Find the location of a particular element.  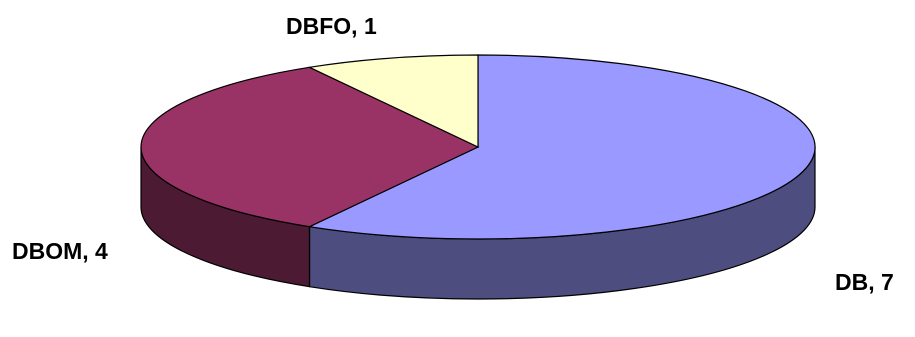

slice-label-db: DB, 7 is located at coordinates (864, 282).